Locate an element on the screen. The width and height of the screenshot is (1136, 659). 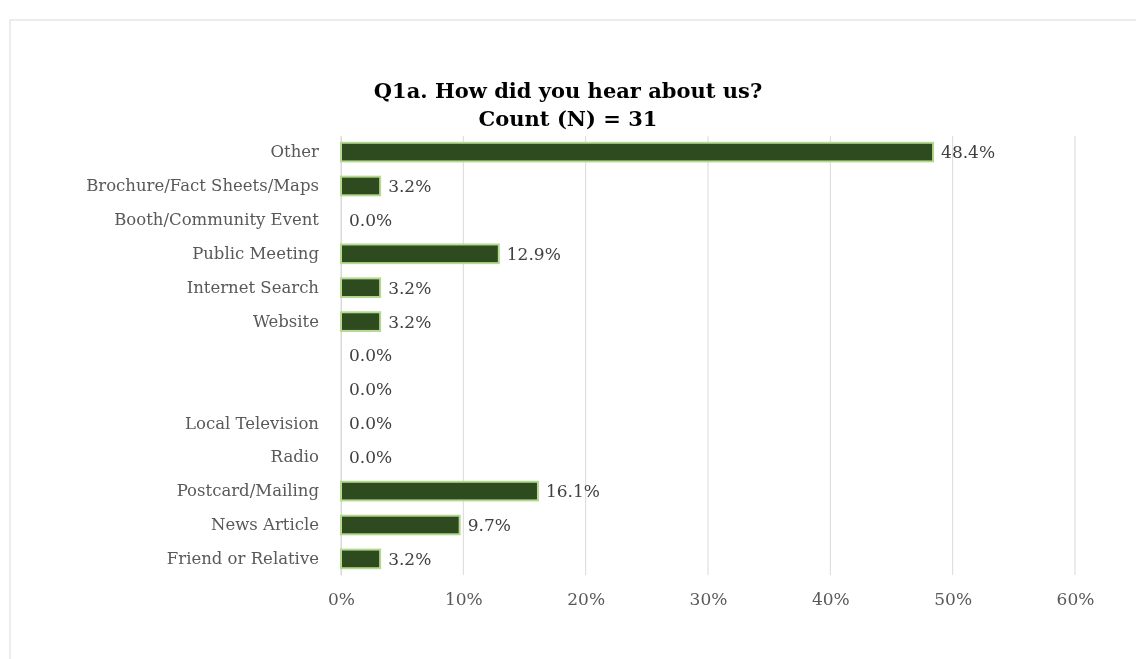
y-tick-label: Postcard/Mailing is located at coordinates (248, 491).